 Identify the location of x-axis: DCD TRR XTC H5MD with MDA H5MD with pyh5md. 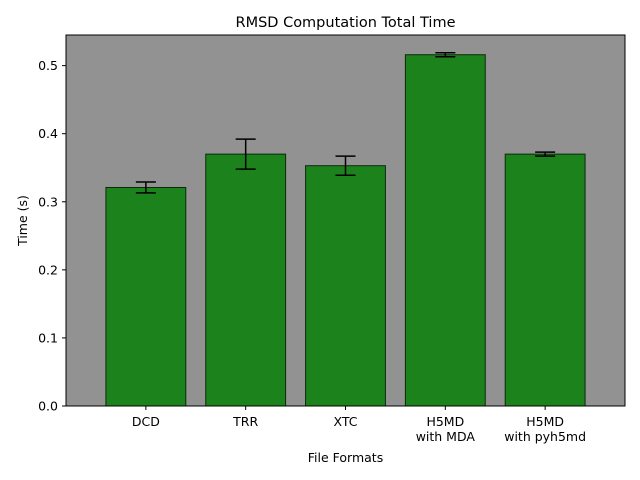
(359, 425).